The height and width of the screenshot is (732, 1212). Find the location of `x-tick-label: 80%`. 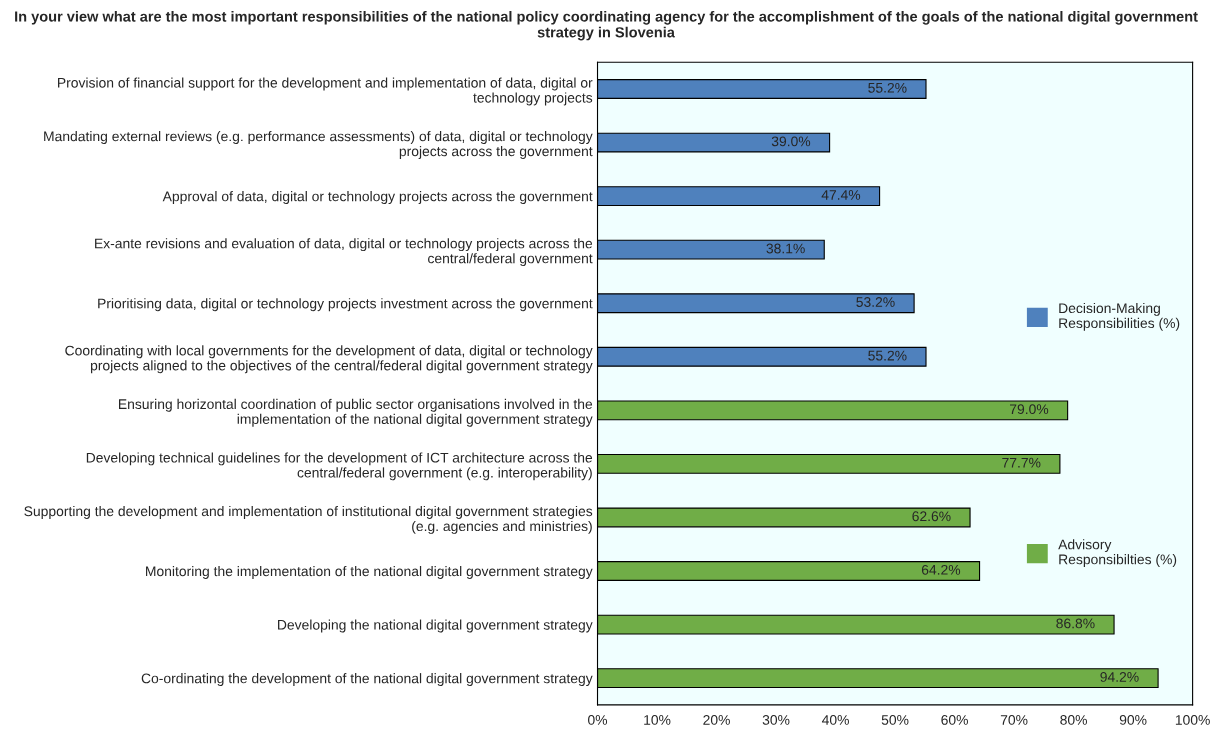

x-tick-label: 80% is located at coordinates (1073, 720).